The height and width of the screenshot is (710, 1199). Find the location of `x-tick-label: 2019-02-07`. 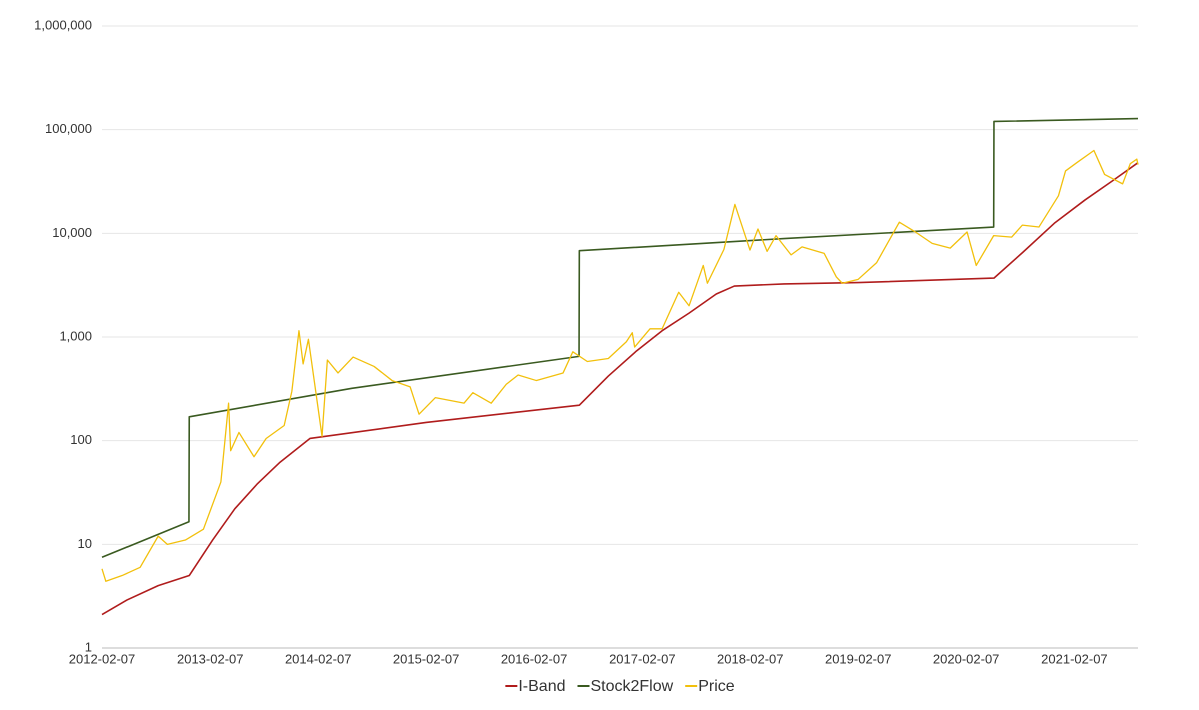

x-tick-label: 2019-02-07 is located at coordinates (858, 658).